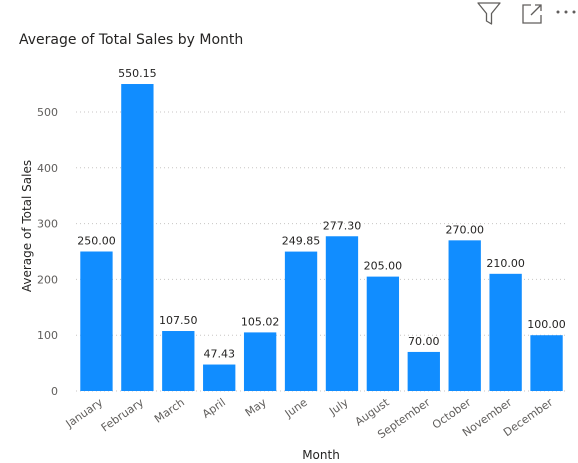 This screenshot has width=578, height=463. I want to click on bar-january, so click(96, 321).